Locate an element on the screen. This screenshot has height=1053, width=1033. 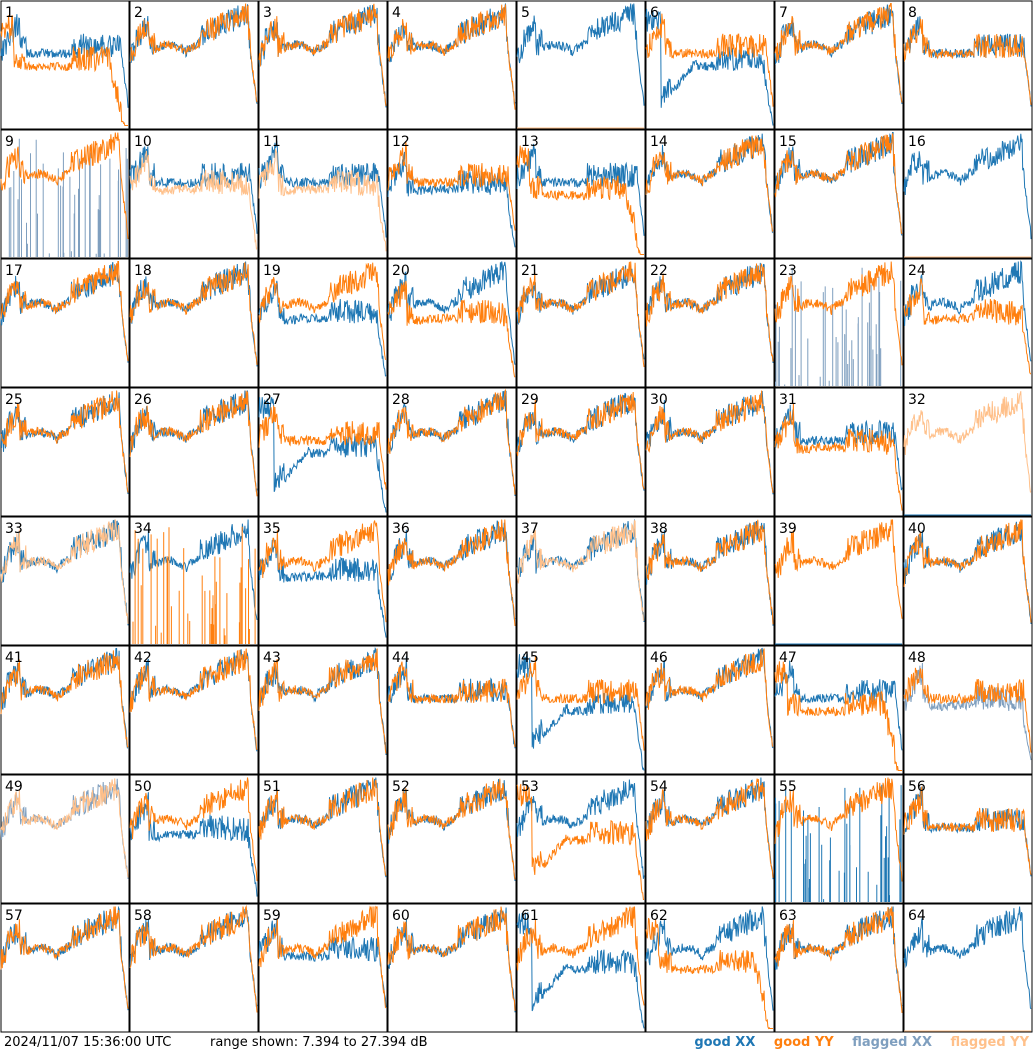
panel-7: 7 is located at coordinates (839, 65).